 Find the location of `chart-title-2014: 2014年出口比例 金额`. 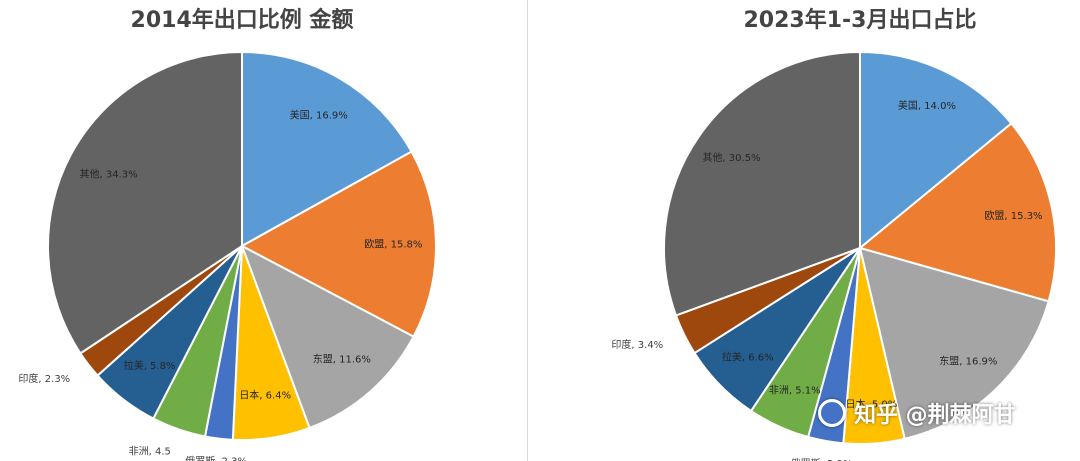

chart-title-2014: 2014年出口比例 金额 is located at coordinates (242, 20).